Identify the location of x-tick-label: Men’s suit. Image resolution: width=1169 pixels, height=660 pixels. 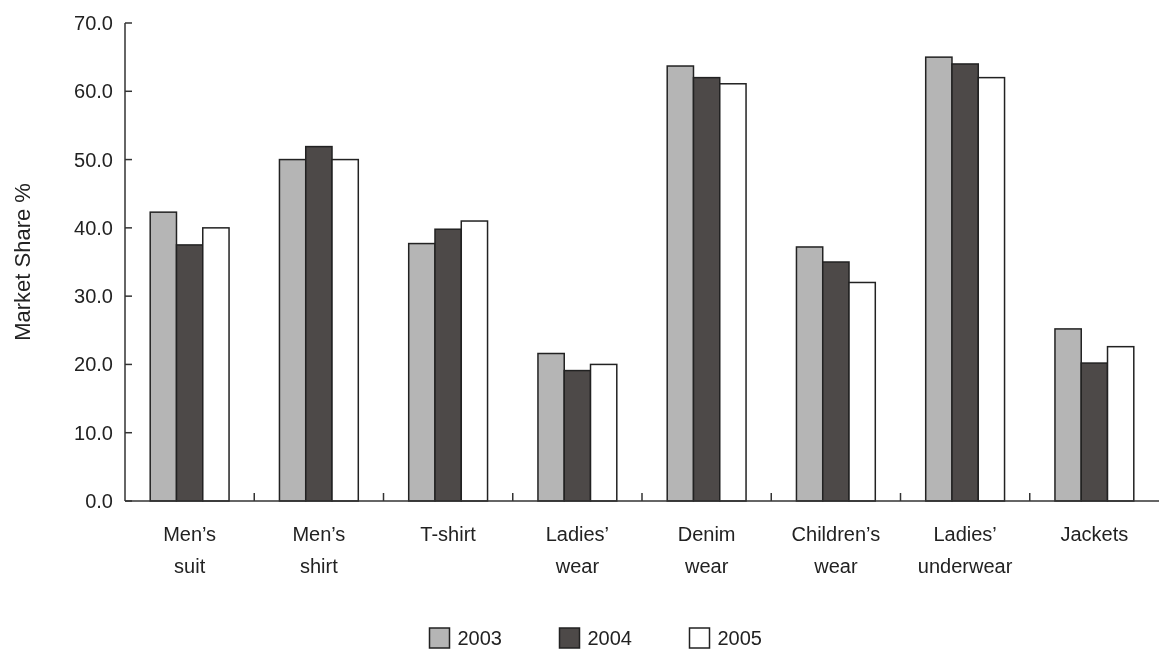
(190, 550).